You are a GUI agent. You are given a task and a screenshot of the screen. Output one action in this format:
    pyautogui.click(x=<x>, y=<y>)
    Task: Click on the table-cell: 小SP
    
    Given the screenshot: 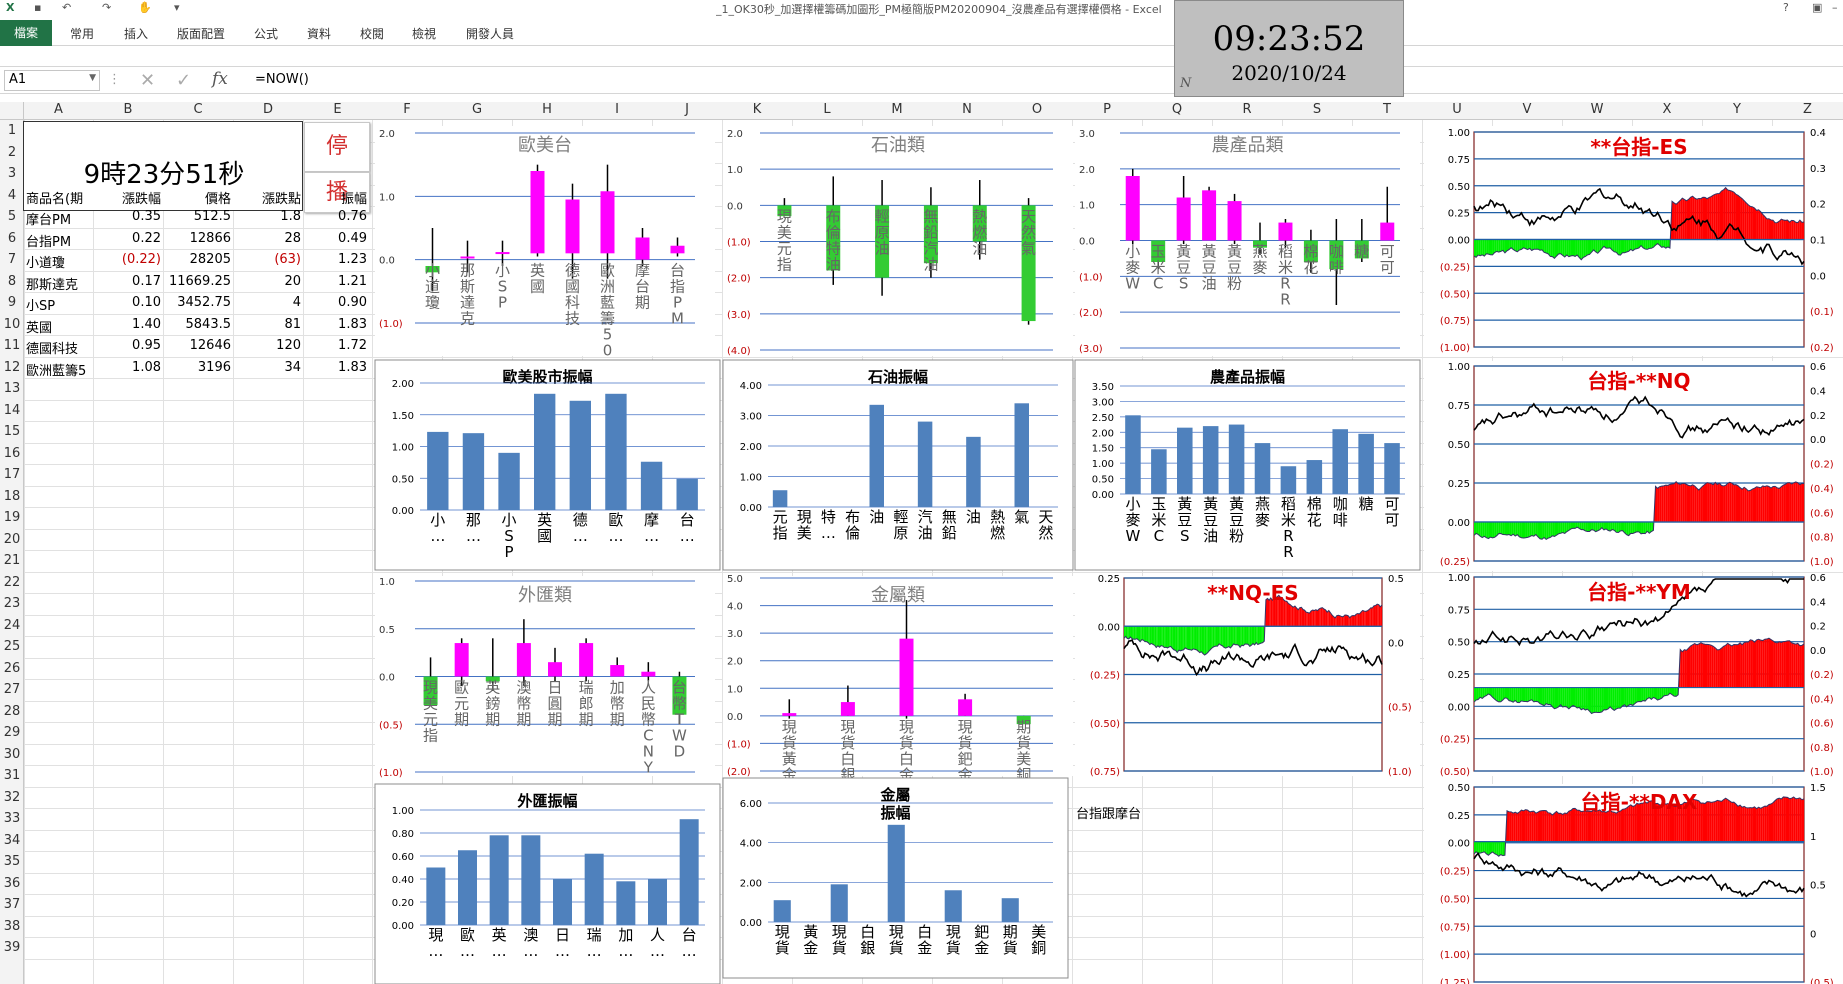 What is the action you would take?
    pyautogui.click(x=41, y=306)
    